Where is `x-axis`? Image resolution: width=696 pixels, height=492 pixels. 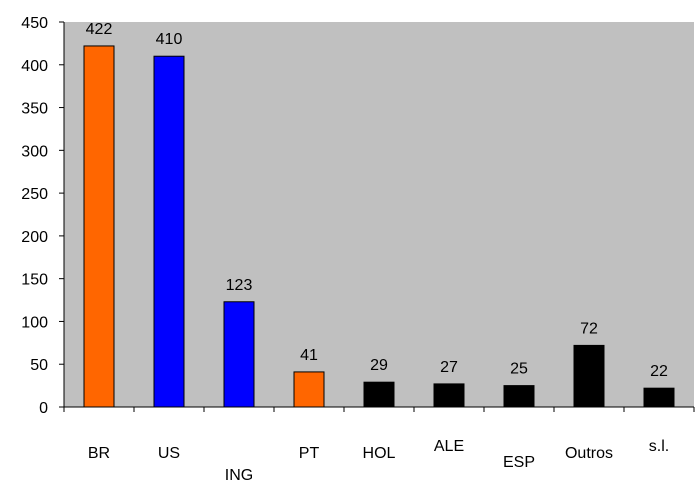
x-axis is located at coordinates (379, 409).